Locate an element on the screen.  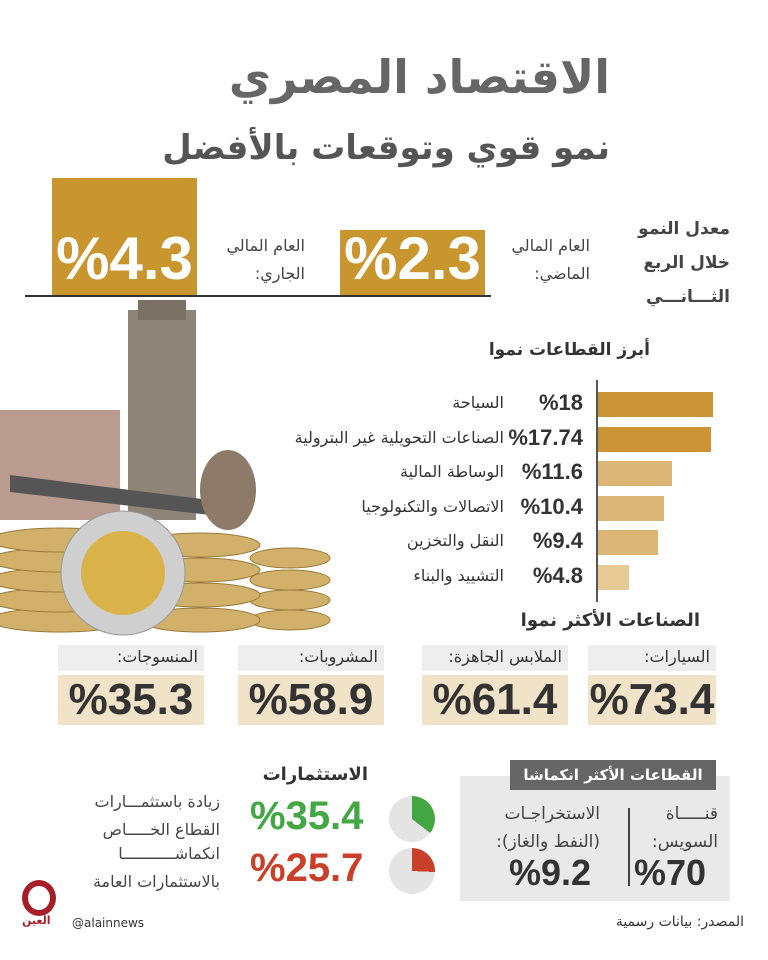
bar-value-label: %9.4 is located at coordinates (557, 541).